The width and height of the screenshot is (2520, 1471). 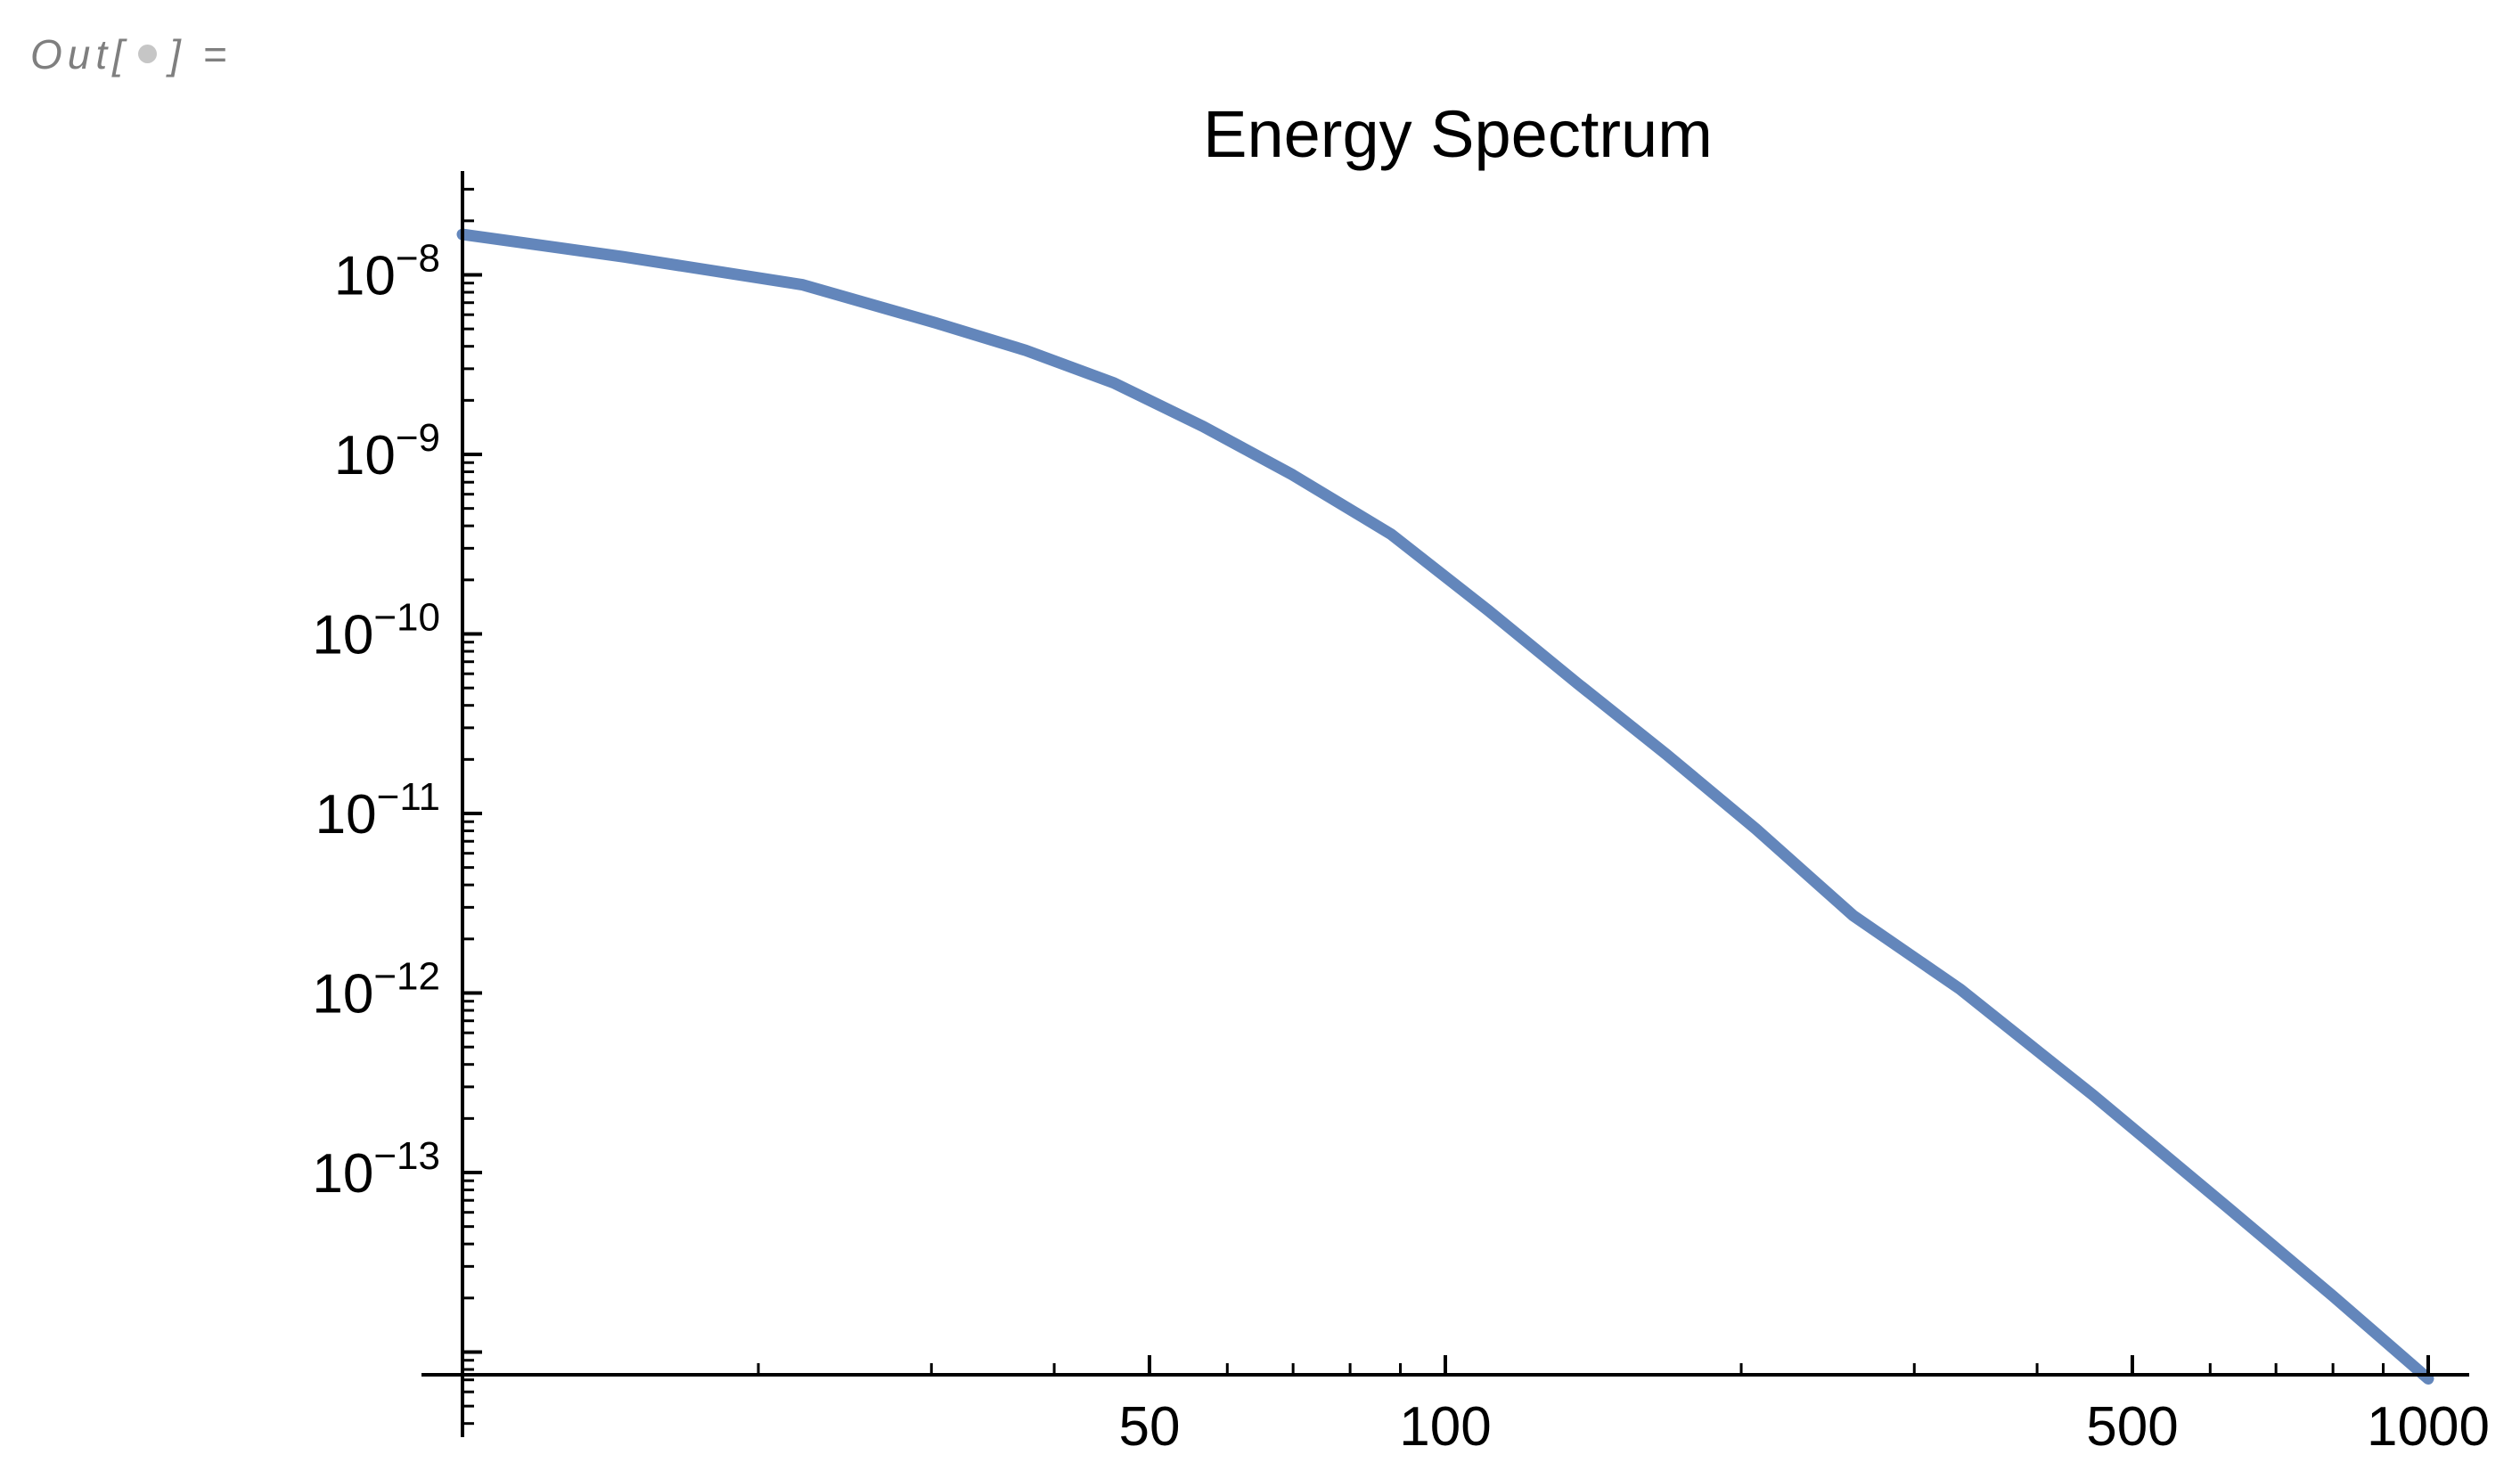 I want to click on out-label-open: Out[, so click(x=79, y=55).